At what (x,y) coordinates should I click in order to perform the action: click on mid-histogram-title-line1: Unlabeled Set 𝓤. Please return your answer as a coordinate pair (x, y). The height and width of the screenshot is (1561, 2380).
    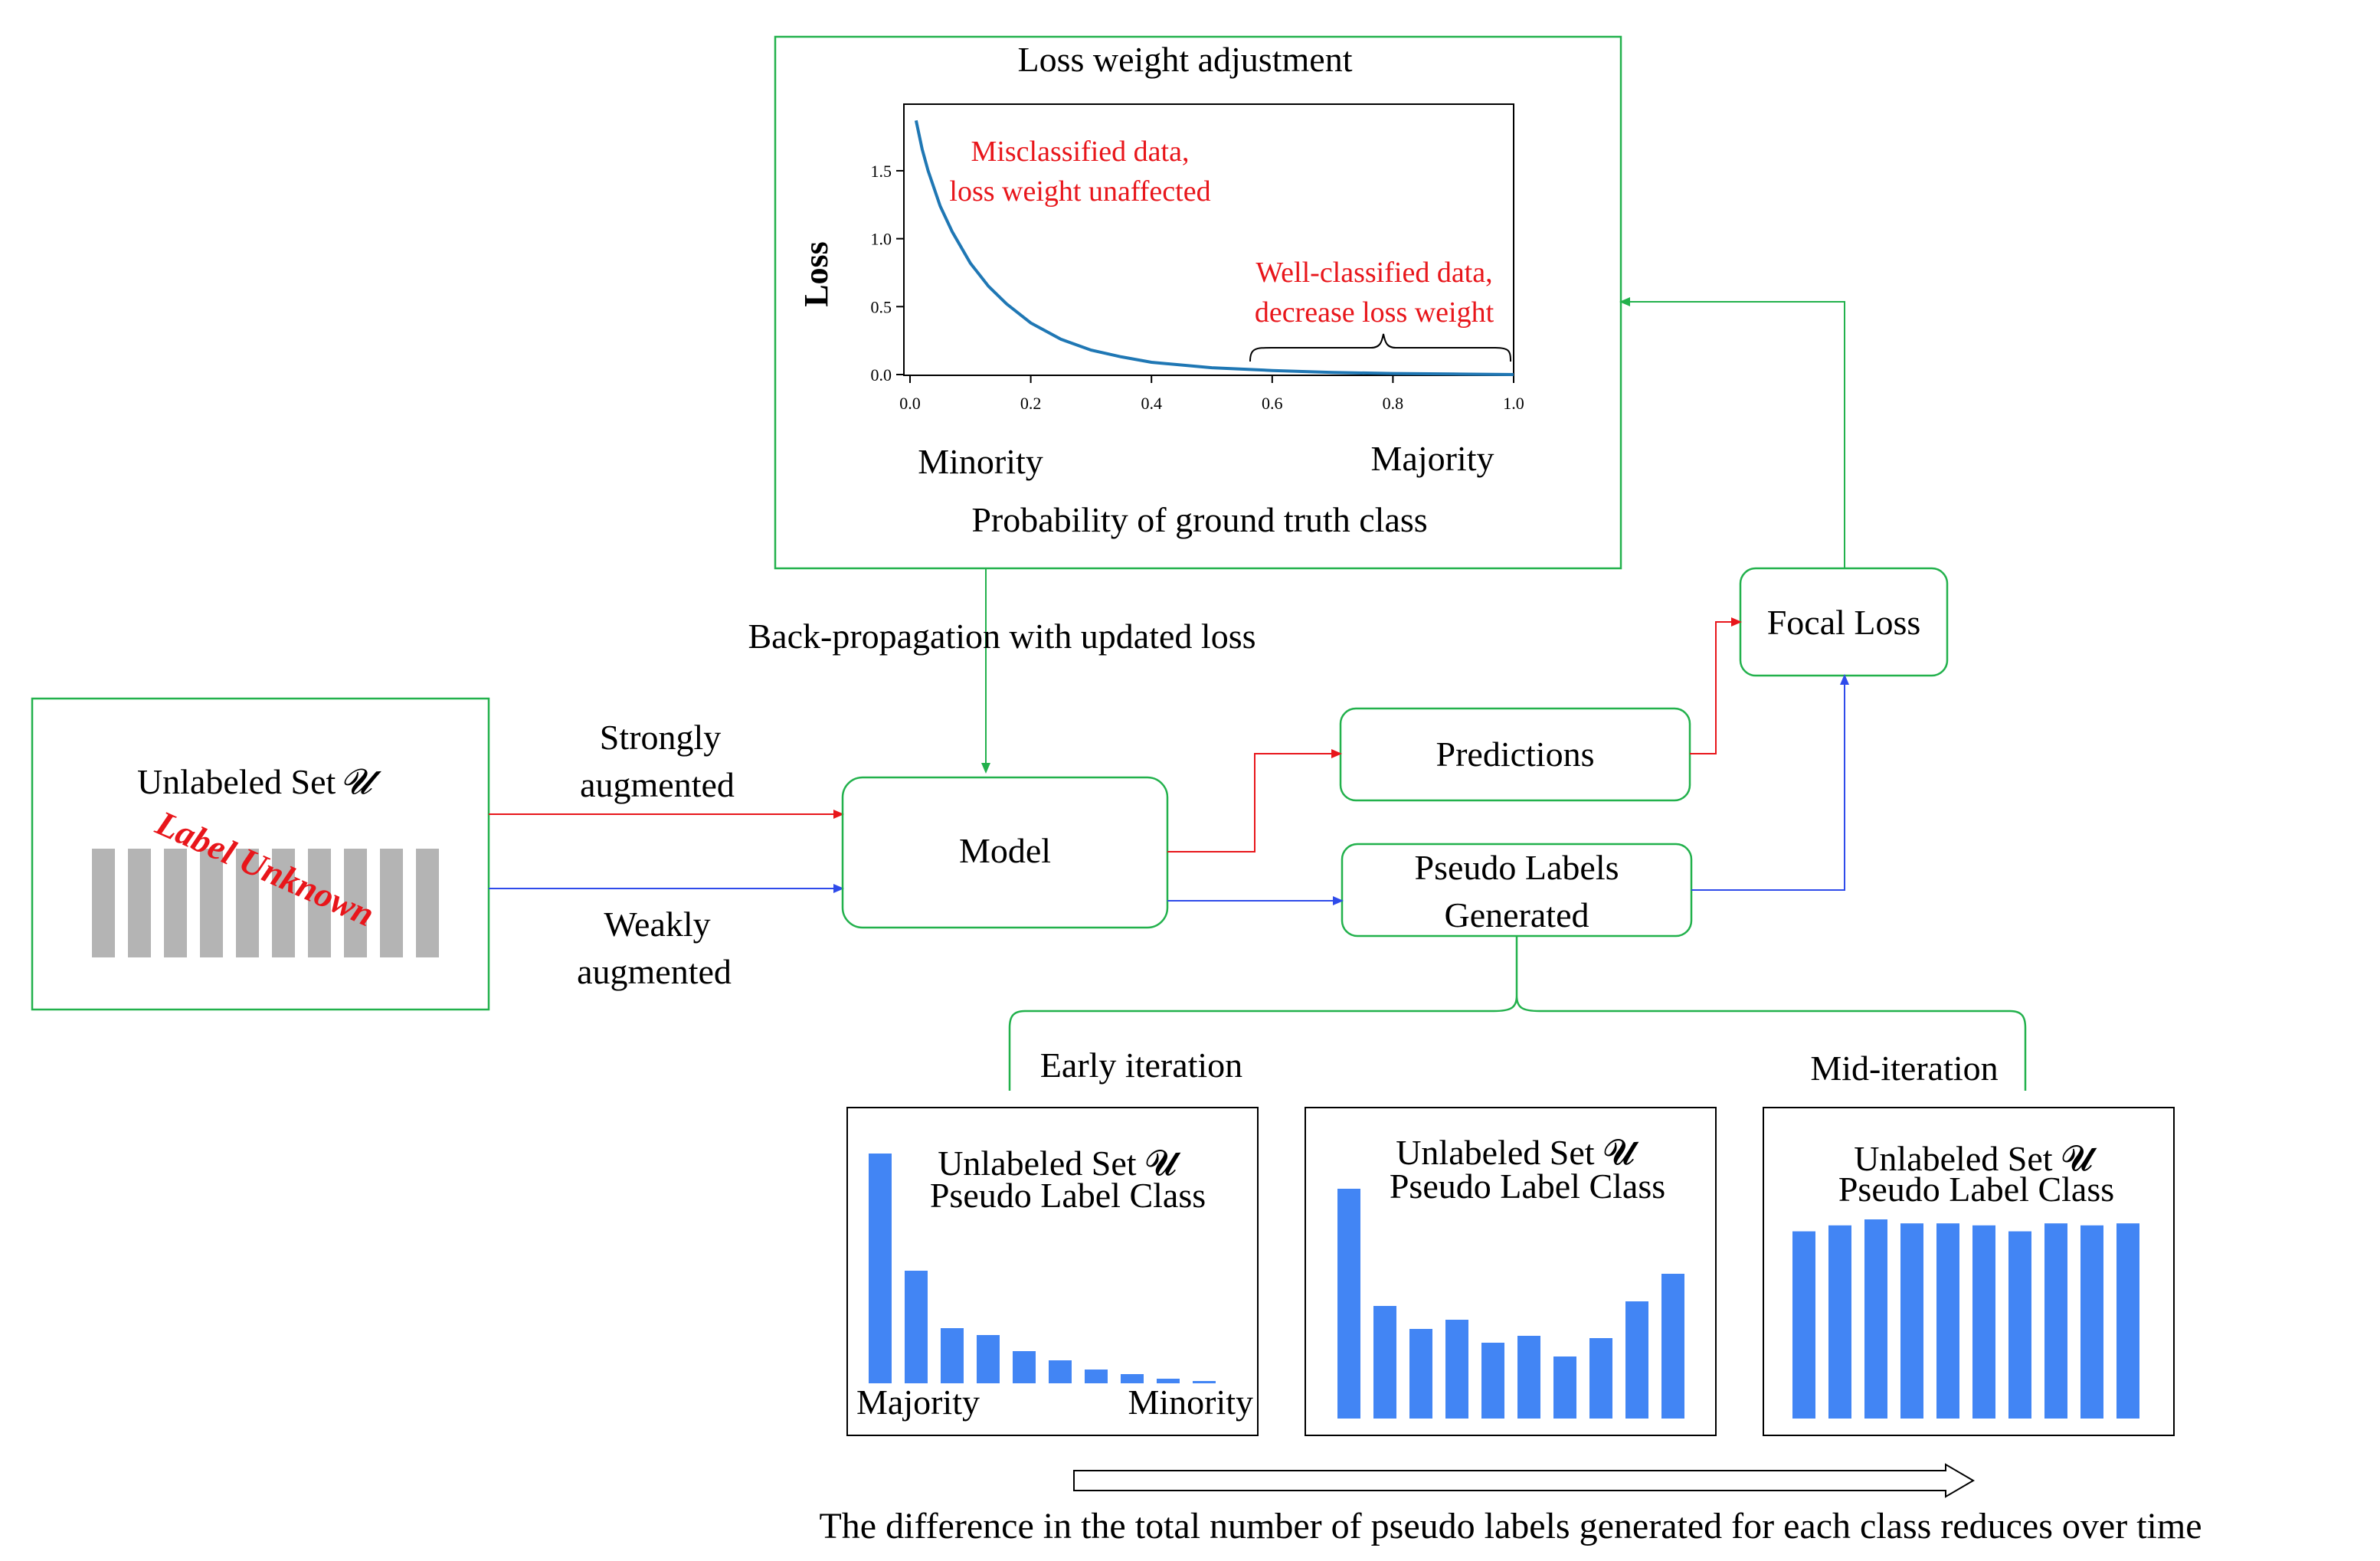
    Looking at the image, I should click on (1517, 1152).